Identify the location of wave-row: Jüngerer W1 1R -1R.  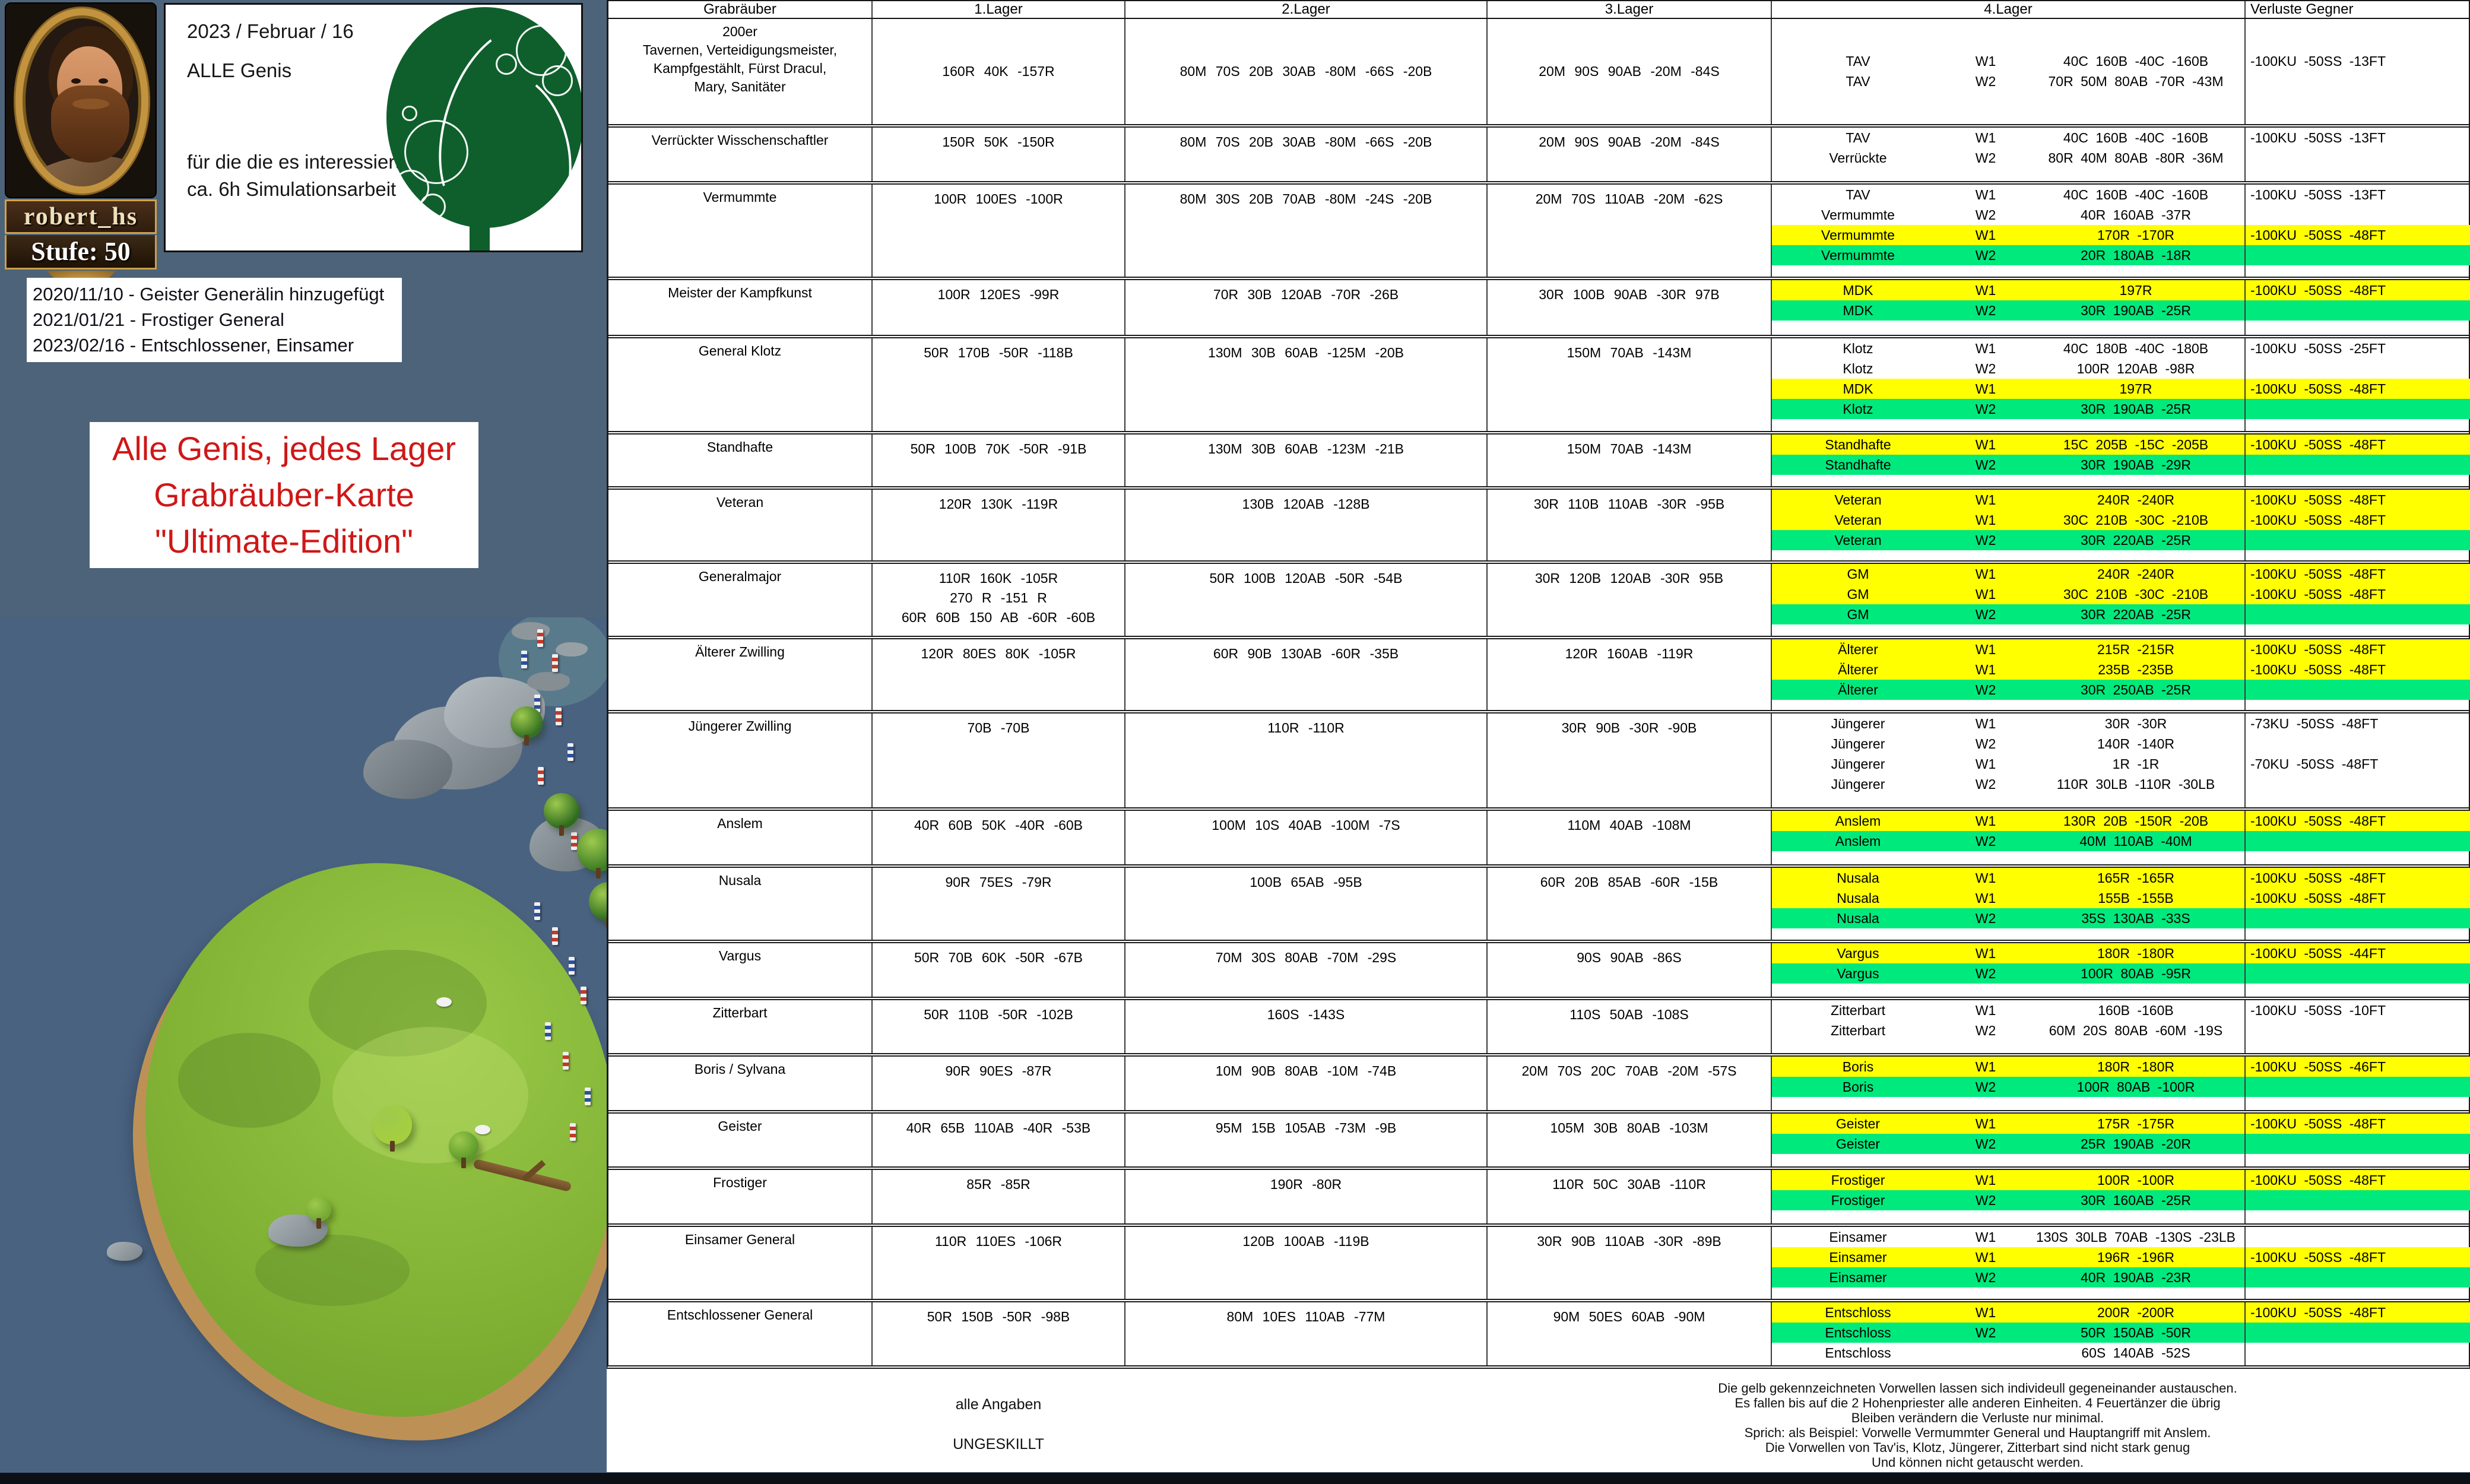
(2008, 764).